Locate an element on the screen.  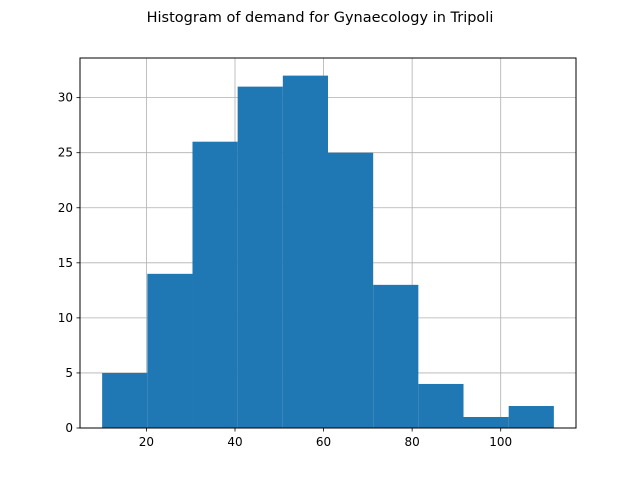
y-tick-label: 20 is located at coordinates (65, 208).